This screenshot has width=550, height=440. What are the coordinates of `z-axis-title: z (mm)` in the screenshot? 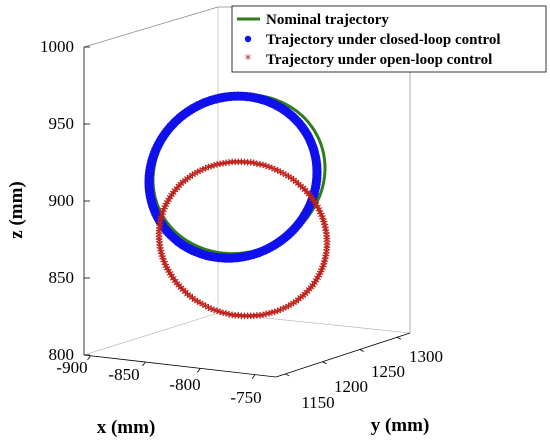 It's located at (16, 210).